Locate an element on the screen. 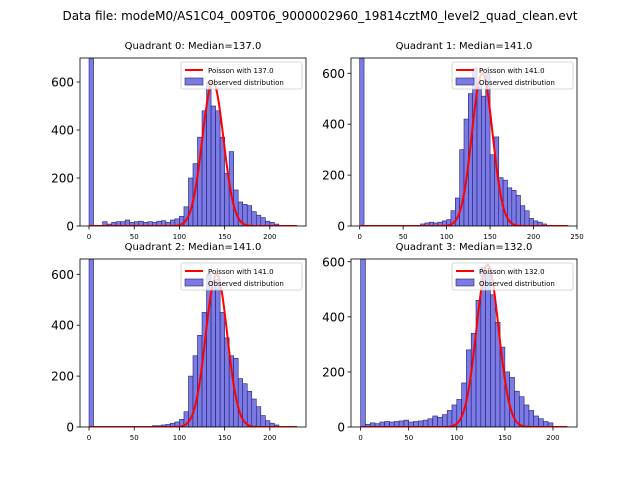 The image size is (640, 480). legend: Poisson with 137.0 Observed distribution is located at coordinates (241, 75).